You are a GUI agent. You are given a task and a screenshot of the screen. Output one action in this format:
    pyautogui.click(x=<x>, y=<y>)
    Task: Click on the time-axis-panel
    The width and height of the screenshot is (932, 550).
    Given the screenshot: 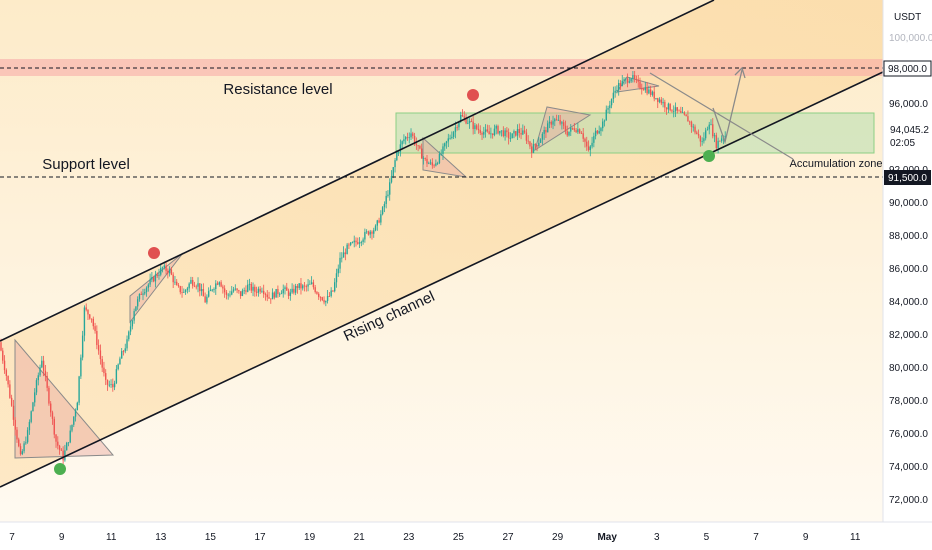 What is the action you would take?
    pyautogui.click(x=466, y=536)
    